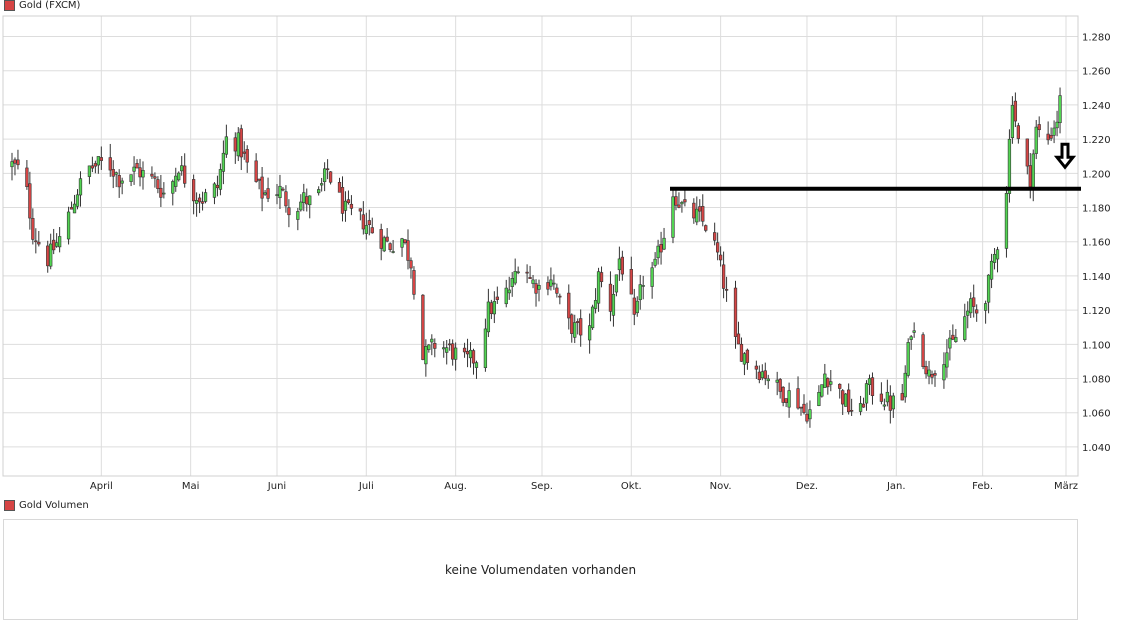 Image resolution: width=1125 pixels, height=630 pixels. What do you see at coordinates (875, 166) in the screenshot?
I see `annotations` at bounding box center [875, 166].